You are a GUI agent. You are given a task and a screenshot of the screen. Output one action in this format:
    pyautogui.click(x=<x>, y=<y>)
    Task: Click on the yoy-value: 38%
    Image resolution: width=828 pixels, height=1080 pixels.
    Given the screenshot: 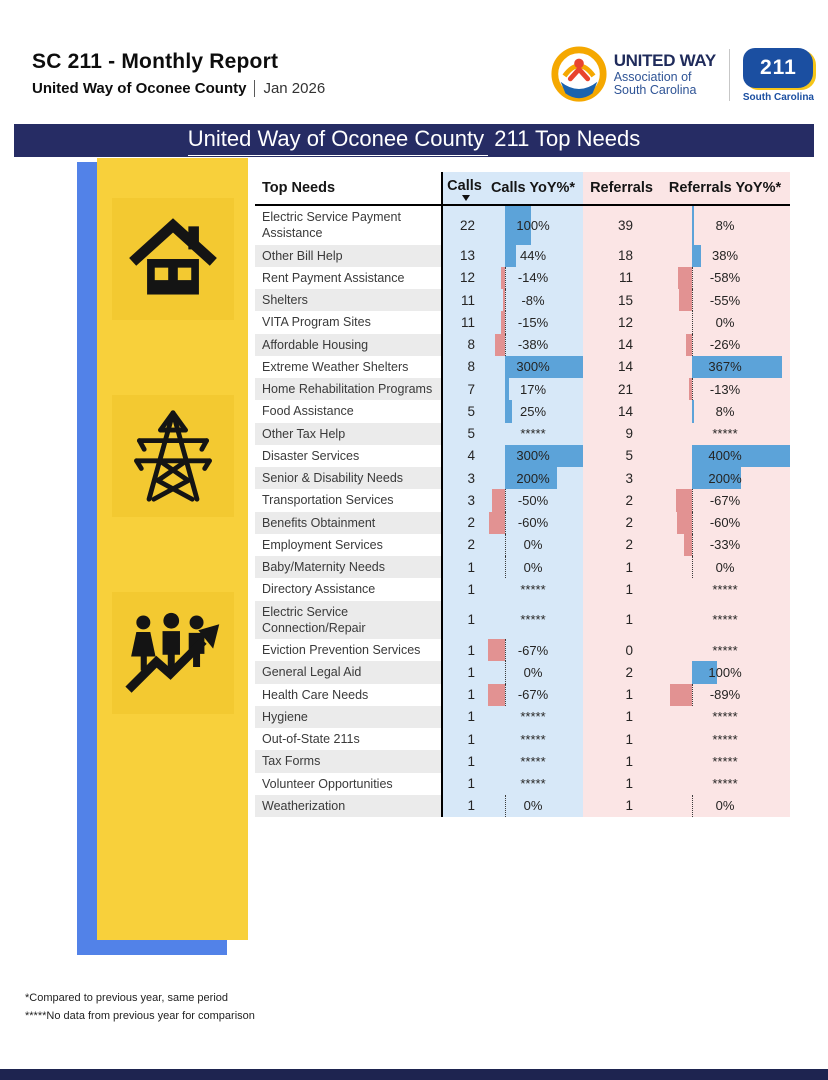 What is the action you would take?
    pyautogui.click(x=725, y=256)
    